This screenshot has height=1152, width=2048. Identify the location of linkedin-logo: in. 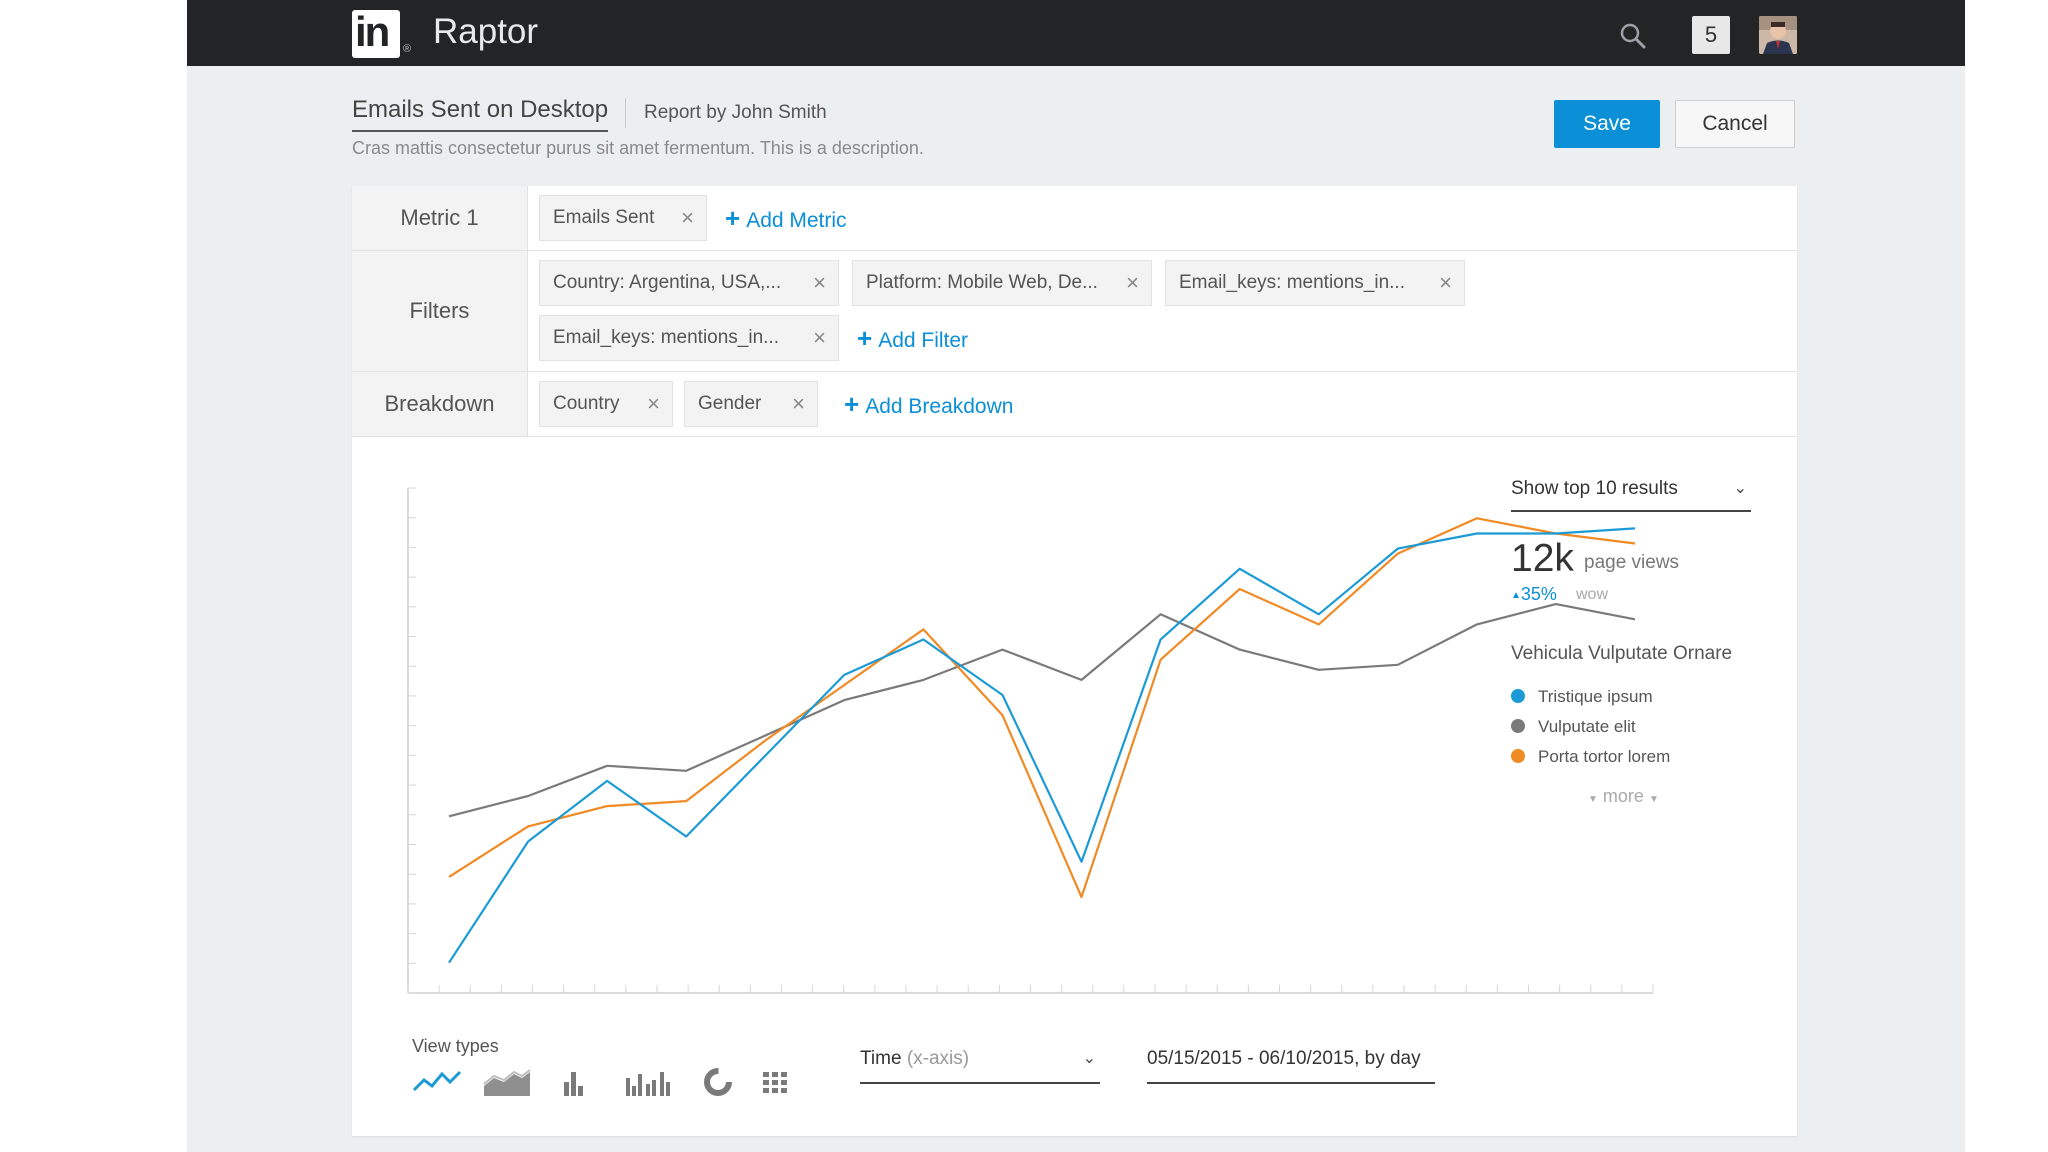
(376, 33).